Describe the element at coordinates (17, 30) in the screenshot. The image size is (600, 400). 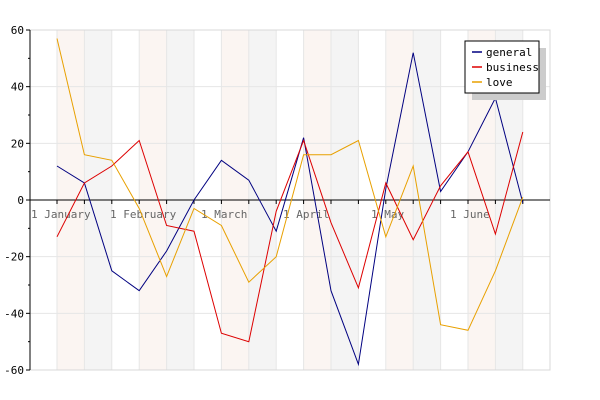
I see `y-tick-label: 60` at that location.